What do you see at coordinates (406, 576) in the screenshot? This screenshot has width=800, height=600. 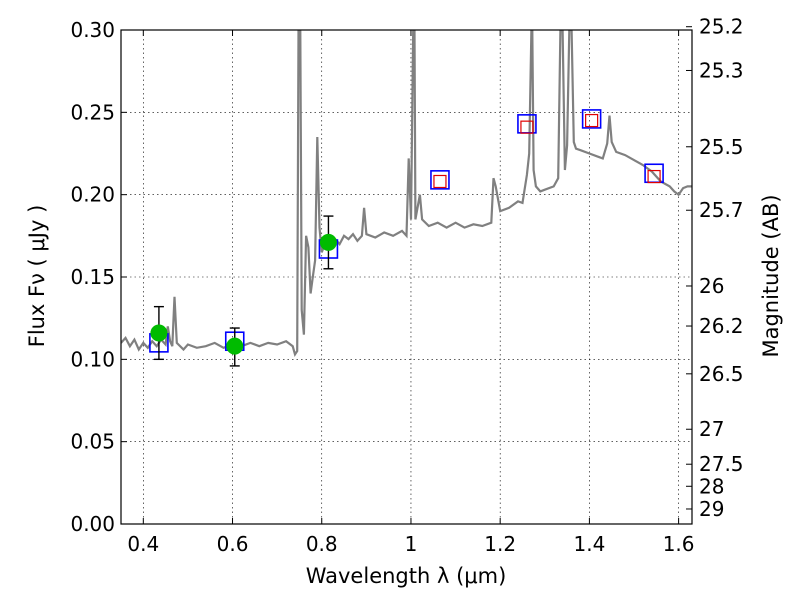 I see `x-axis-label: Wavelength λ (μm)` at bounding box center [406, 576].